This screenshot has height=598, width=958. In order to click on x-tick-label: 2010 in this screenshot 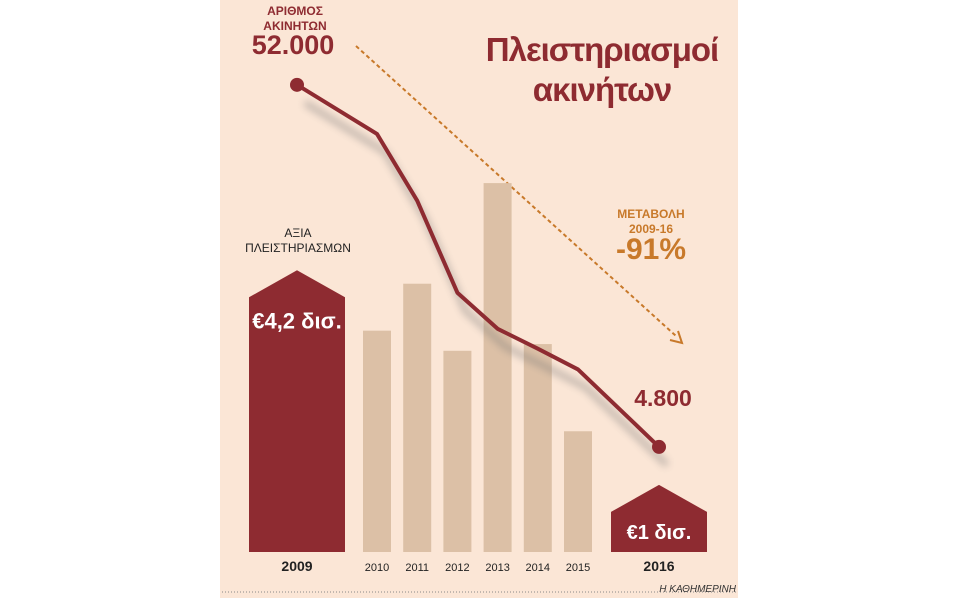, I will do `click(377, 568)`.